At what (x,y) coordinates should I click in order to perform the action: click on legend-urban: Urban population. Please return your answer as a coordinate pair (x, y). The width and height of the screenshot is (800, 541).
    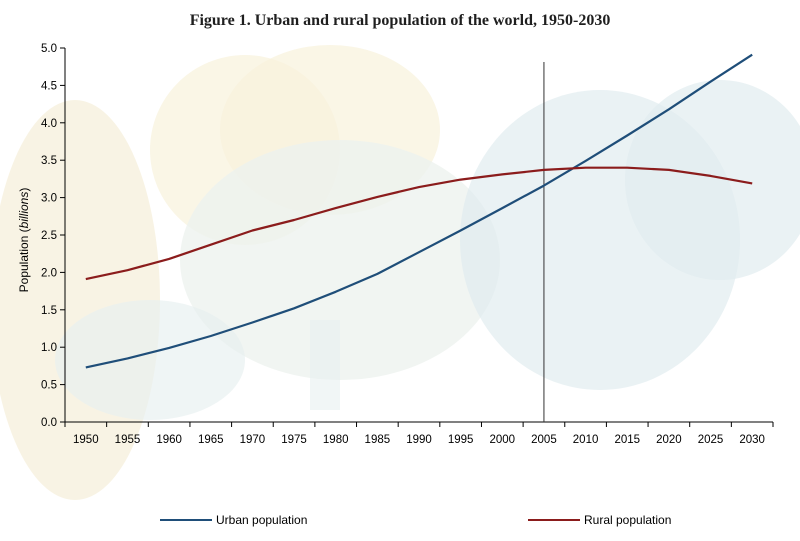
    Looking at the image, I should click on (233, 520).